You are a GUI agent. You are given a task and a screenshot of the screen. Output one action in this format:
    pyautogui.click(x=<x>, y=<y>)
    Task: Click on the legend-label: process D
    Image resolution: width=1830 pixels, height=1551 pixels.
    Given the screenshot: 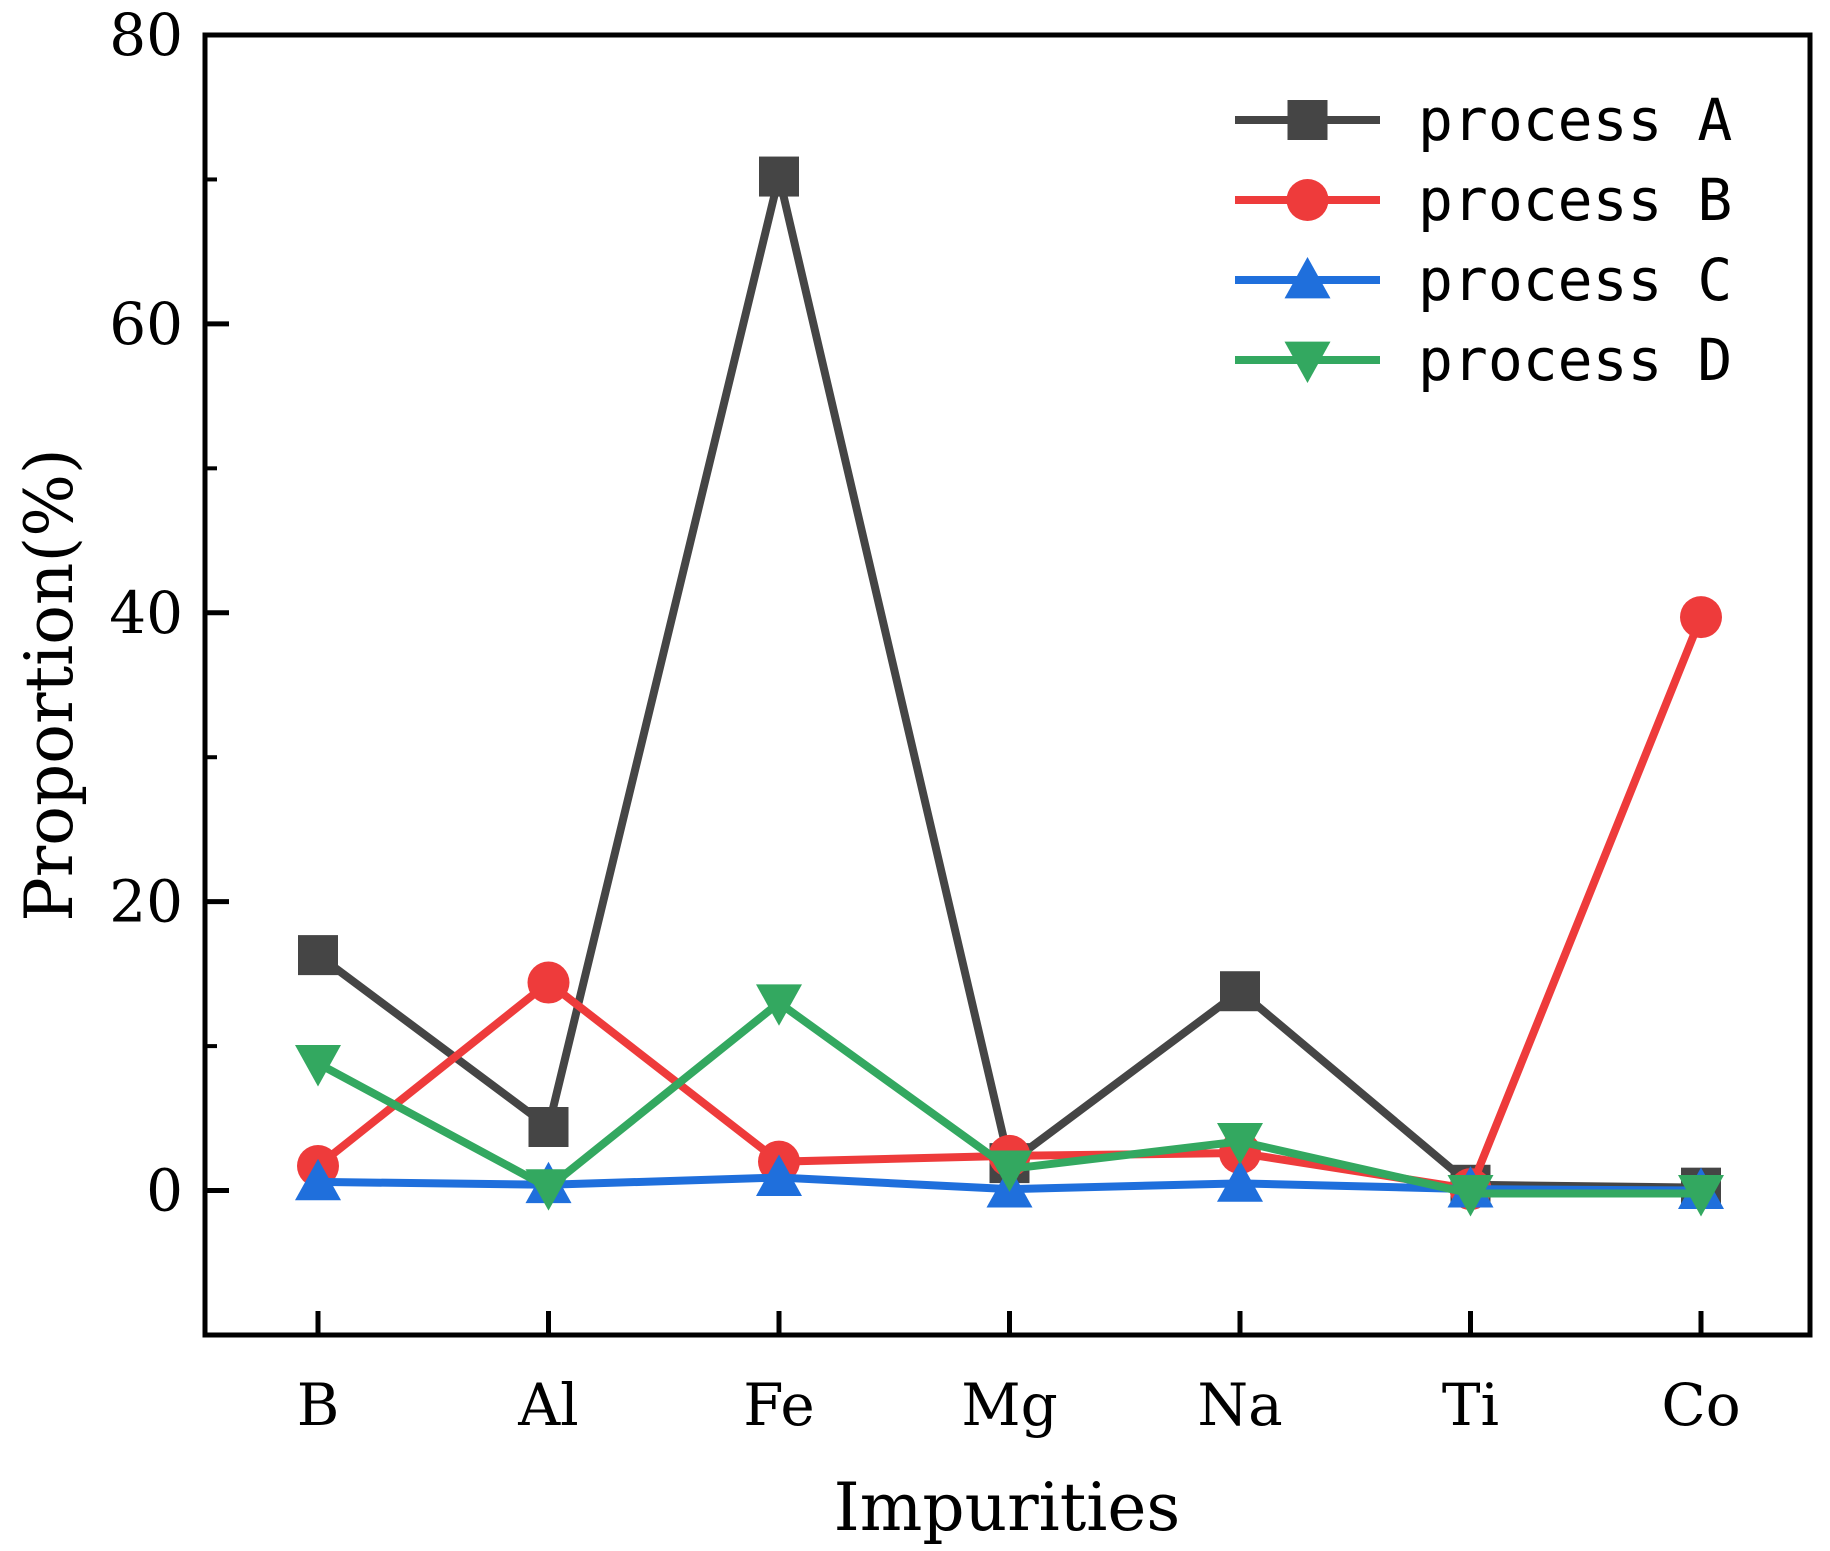 What is the action you would take?
    pyautogui.click(x=1575, y=360)
    